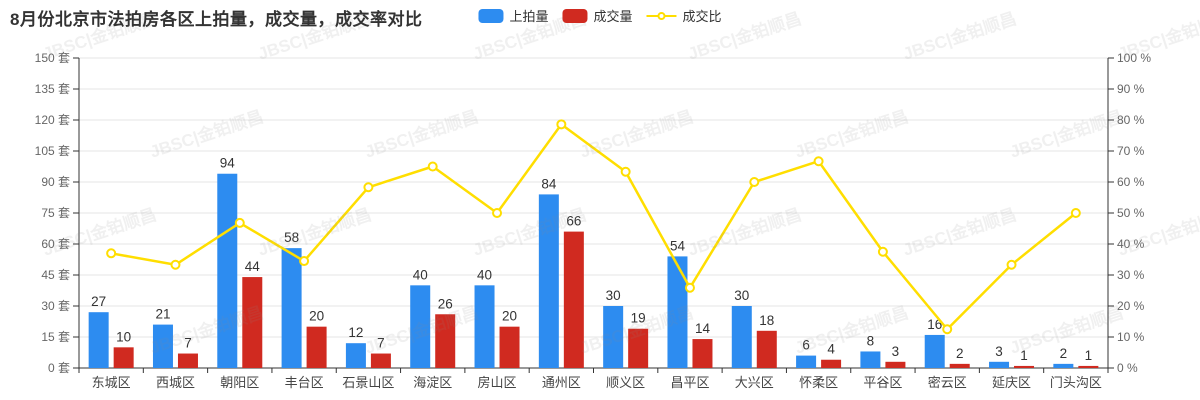  Describe the element at coordinates (380, 360) in the screenshot. I see `bar-成交量-石景山区` at that location.